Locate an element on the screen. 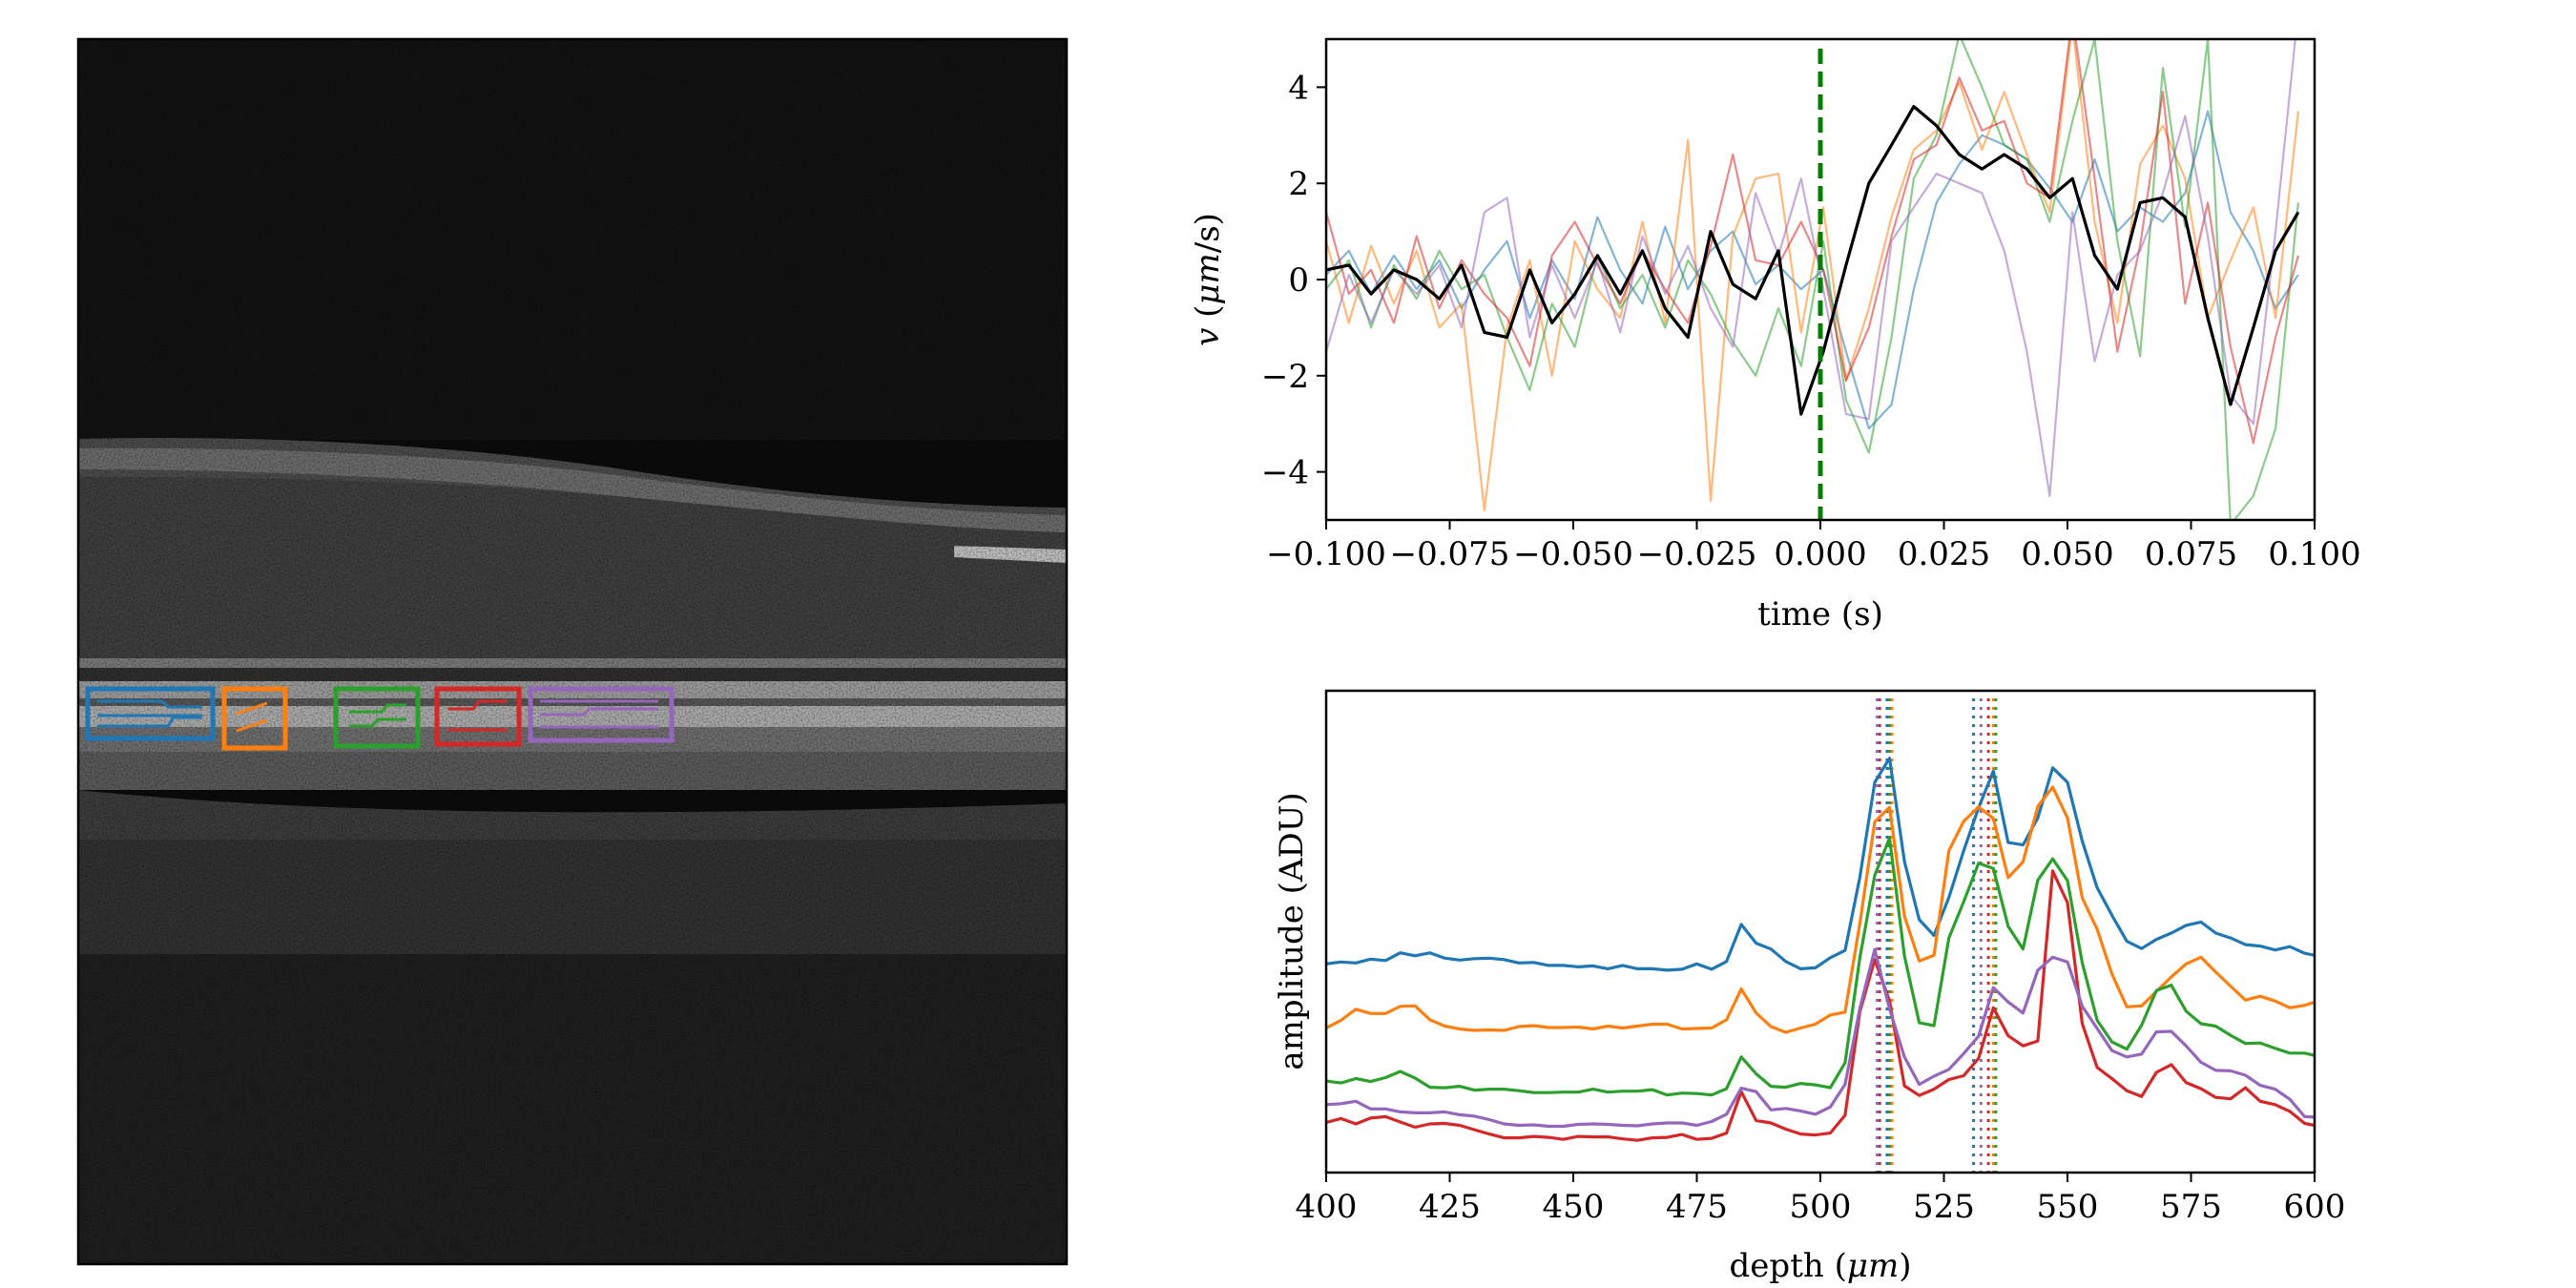  amplitude-x-tick-label: 500 is located at coordinates (1821, 1207).